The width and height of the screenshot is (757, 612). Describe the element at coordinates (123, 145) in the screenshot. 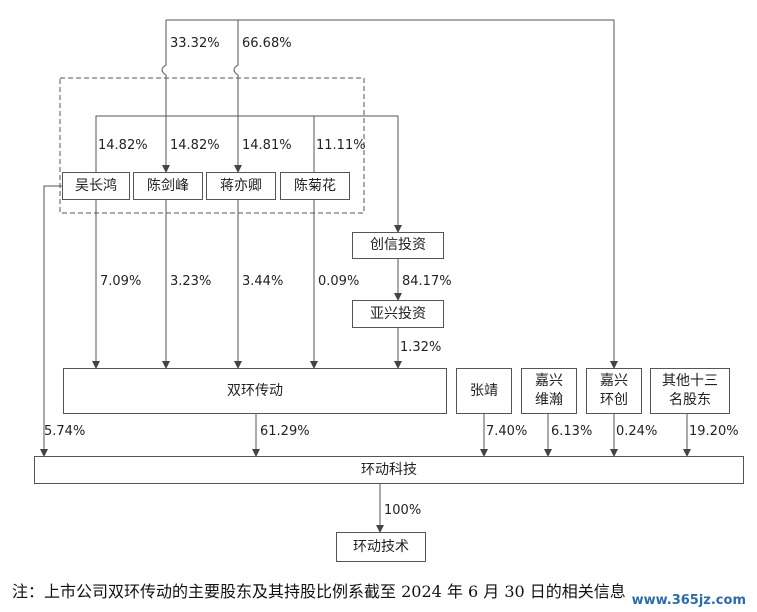

I see `pct-wu-chuangxin: 14.82%` at that location.